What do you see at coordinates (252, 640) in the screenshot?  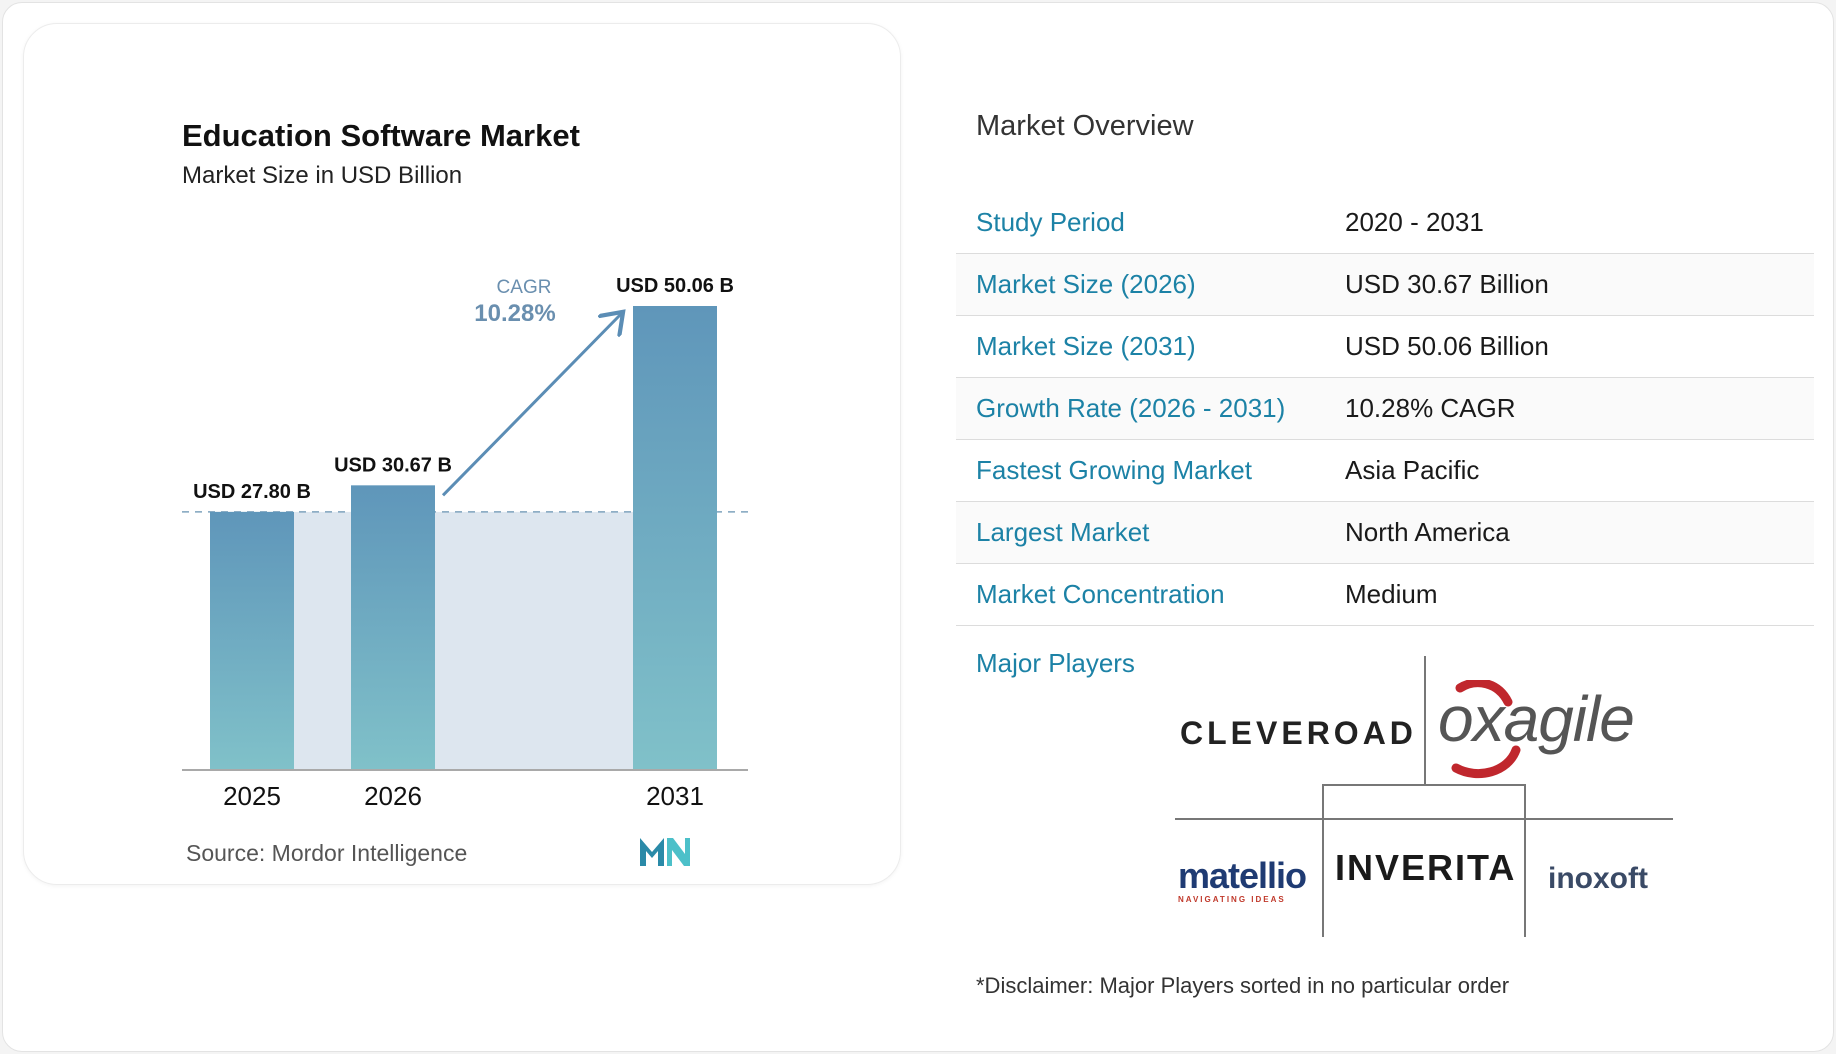 I see `bar-2025` at bounding box center [252, 640].